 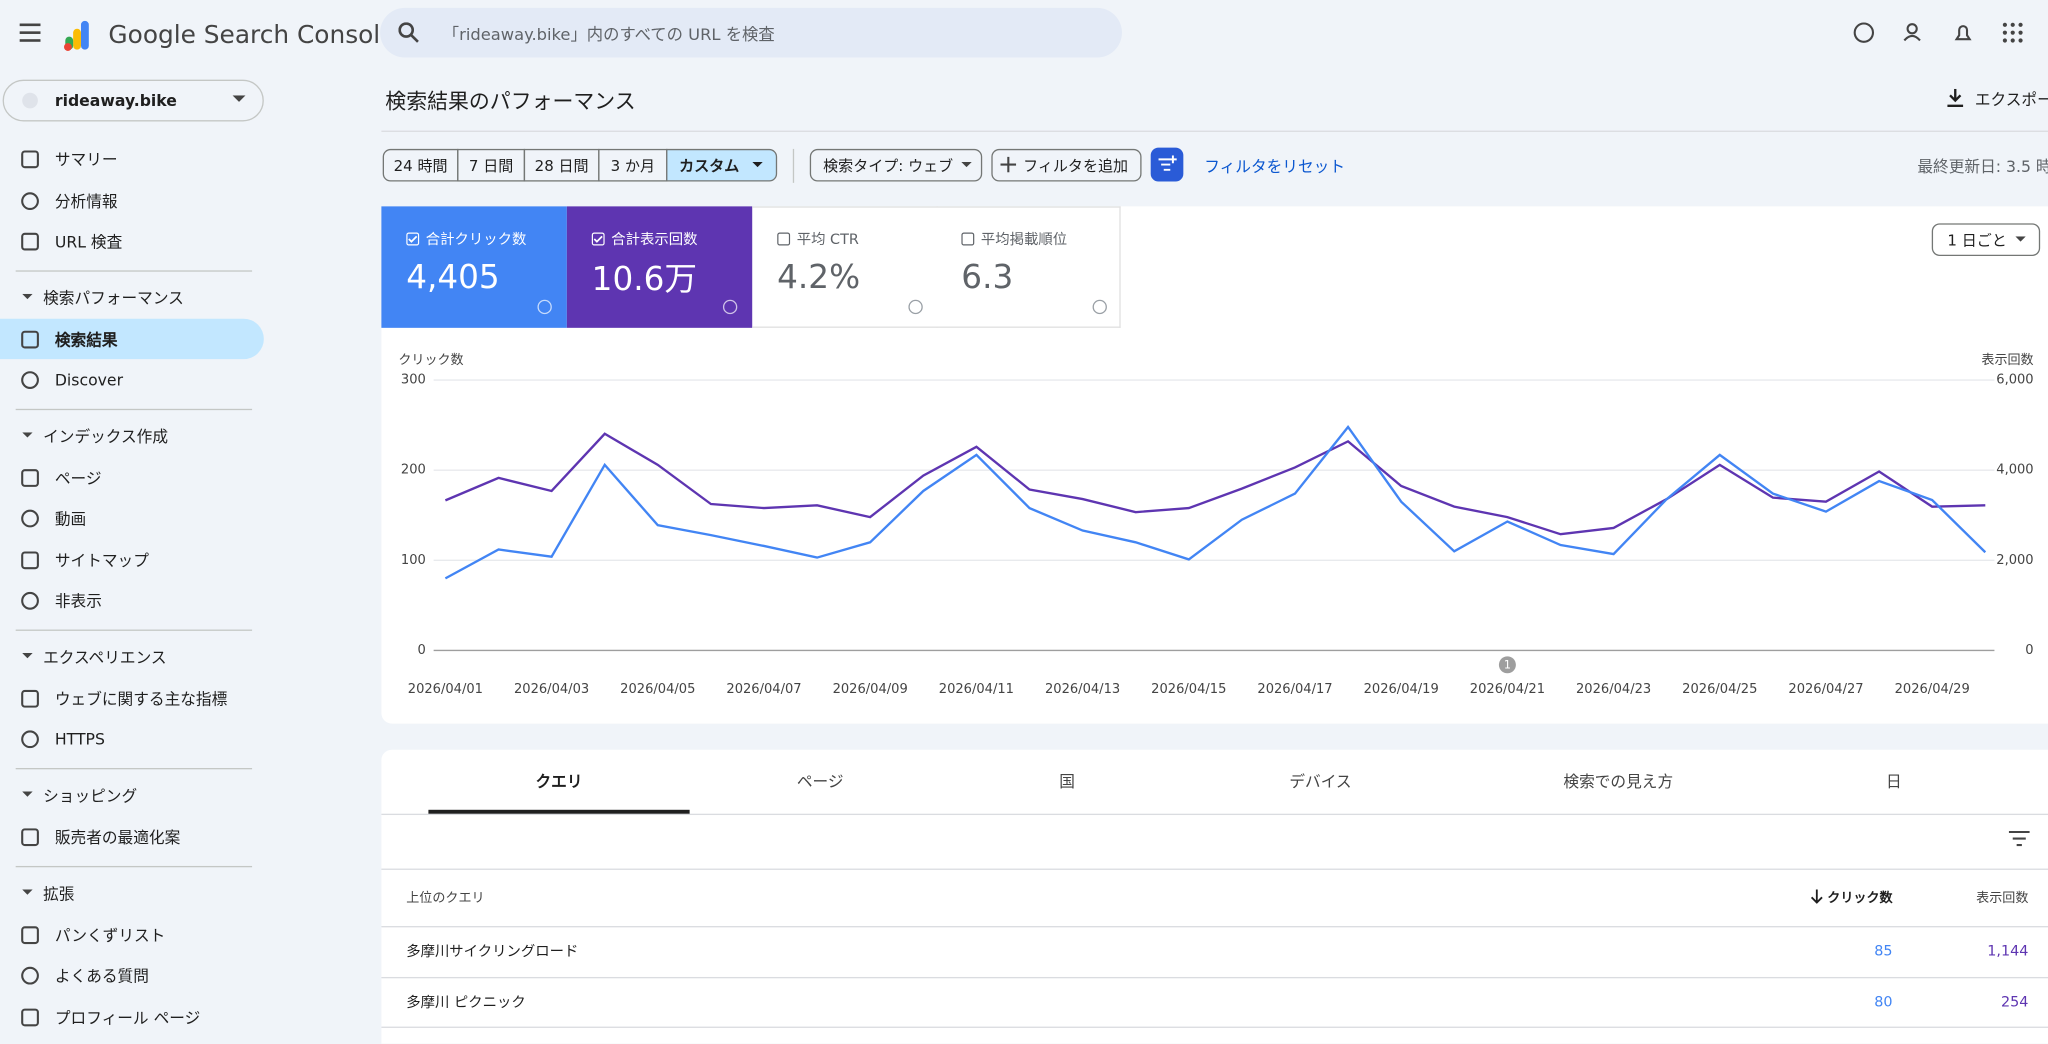 I want to click on page-title: 検索結果のパフォーマンス, so click(x=510, y=101).